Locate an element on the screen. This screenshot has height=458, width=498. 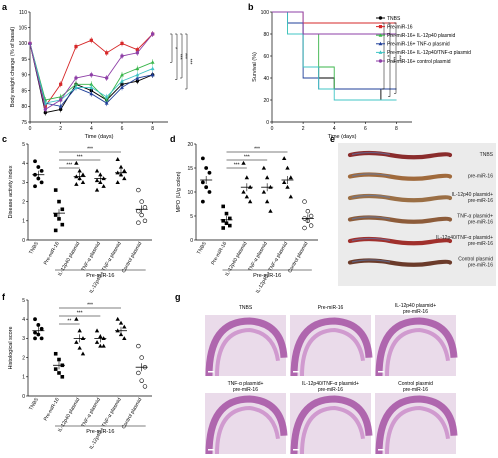
a-y-axis-title: Body weight change (% of basal) is located at coordinates (13, 67).